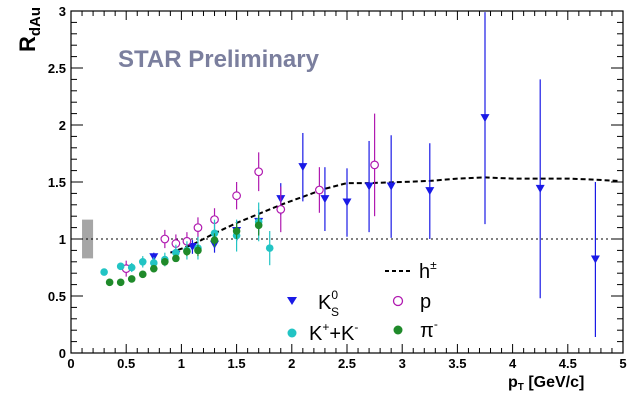 This screenshot has height=396, width=627. I want to click on hadron-curve, so click(394, 215).